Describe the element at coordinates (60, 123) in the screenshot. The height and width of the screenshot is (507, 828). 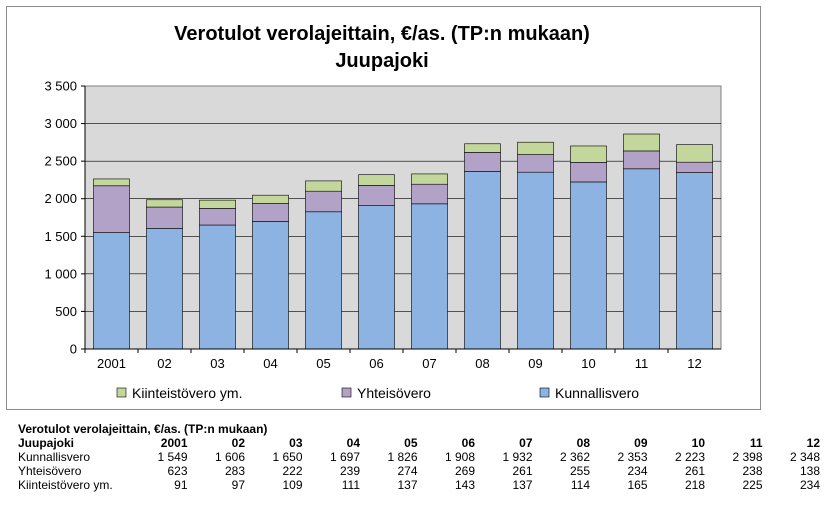
I see `y-tick-label: 3 000` at that location.